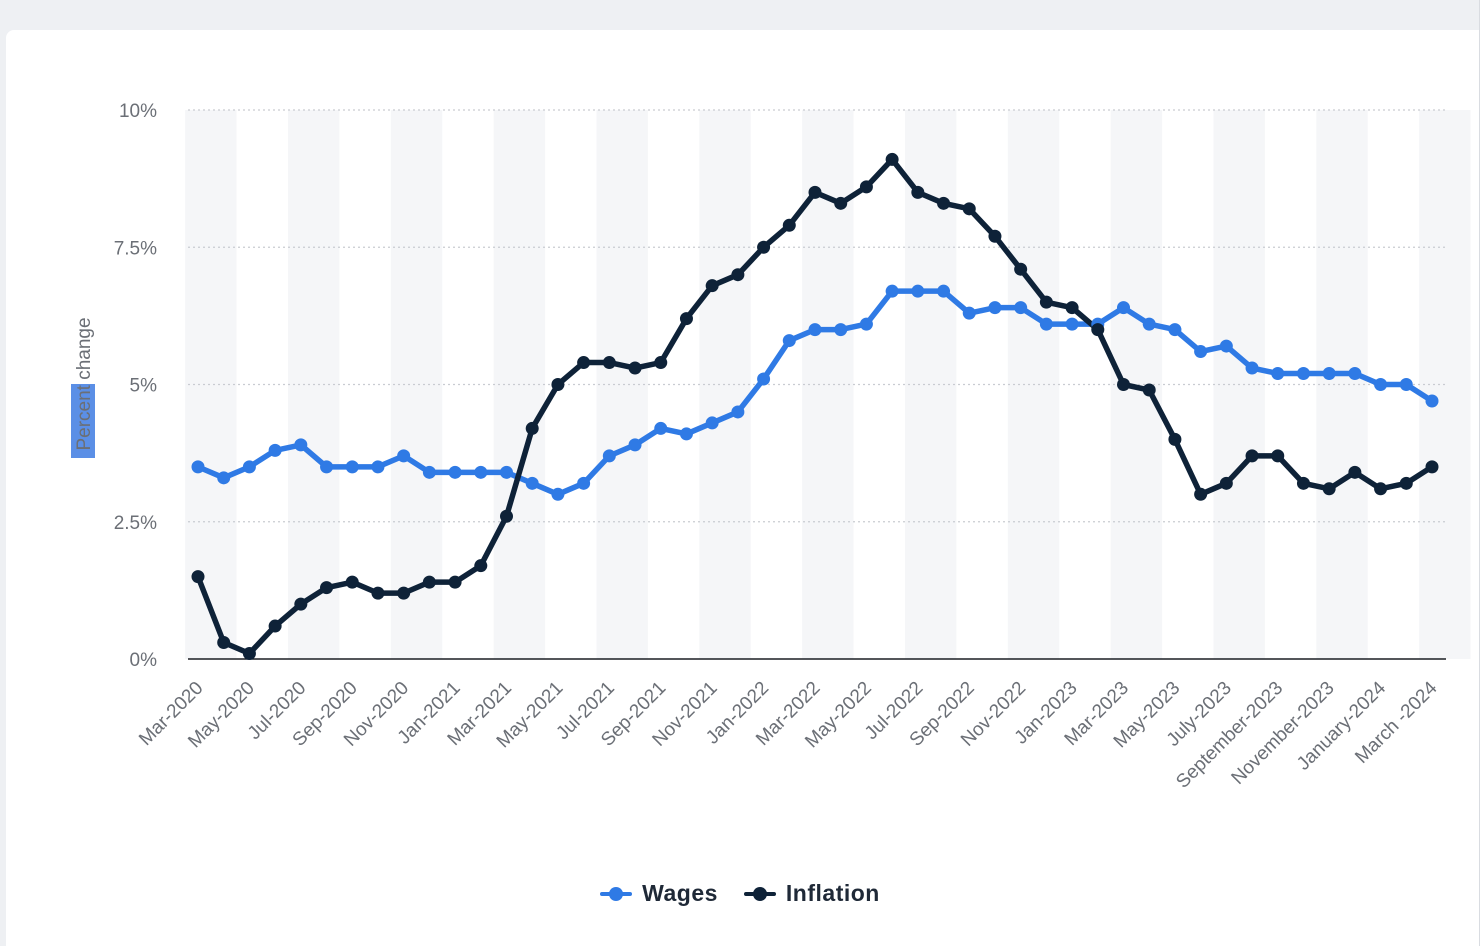 This screenshot has width=1480, height=946. Describe the element at coordinates (659, 893) in the screenshot. I see `legend-item-wages: Wages` at that location.